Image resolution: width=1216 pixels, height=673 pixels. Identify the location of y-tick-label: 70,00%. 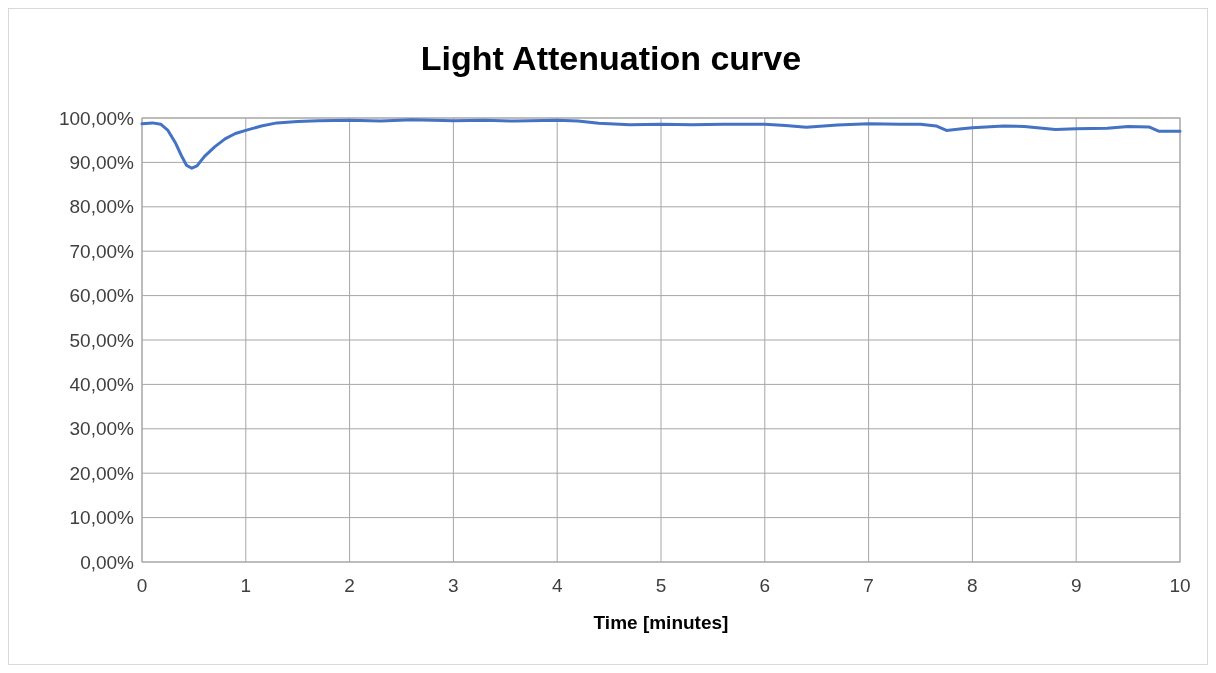
(102, 251).